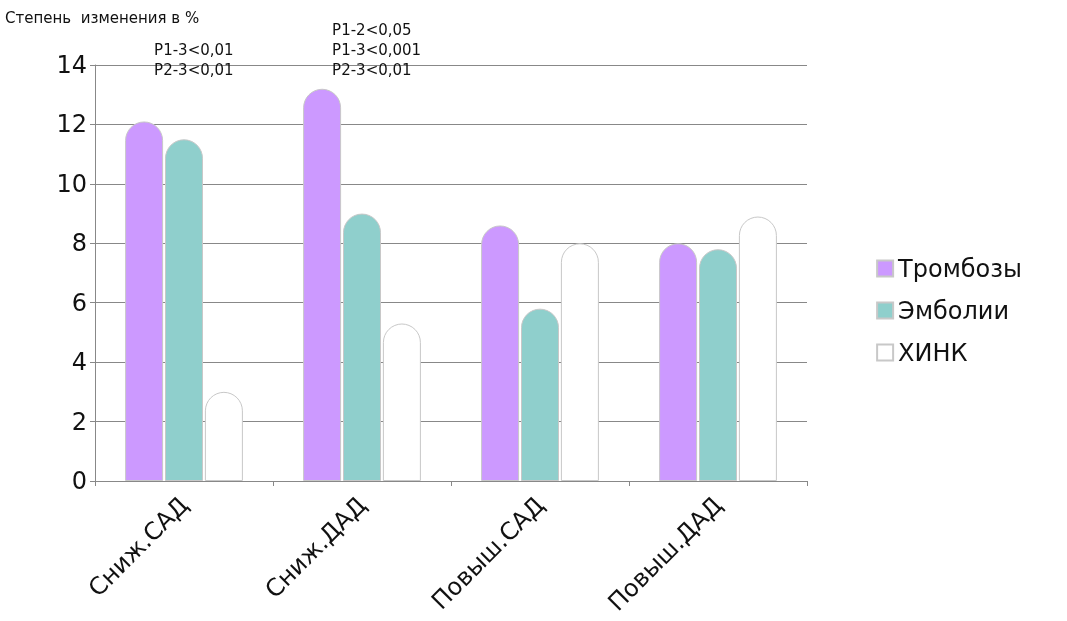 Image resolution: width=1067 pixels, height=621 pixels. What do you see at coordinates (933, 352) in the screenshot?
I see `legend-label: ХИНК` at bounding box center [933, 352].